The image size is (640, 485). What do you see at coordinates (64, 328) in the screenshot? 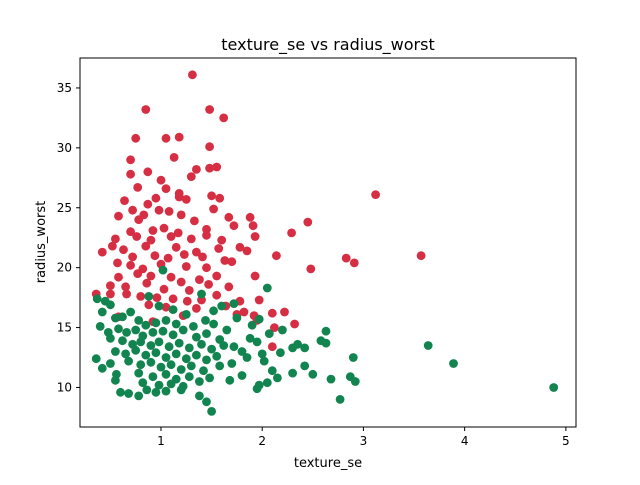
I see `y-tick-label: 15` at bounding box center [64, 328].